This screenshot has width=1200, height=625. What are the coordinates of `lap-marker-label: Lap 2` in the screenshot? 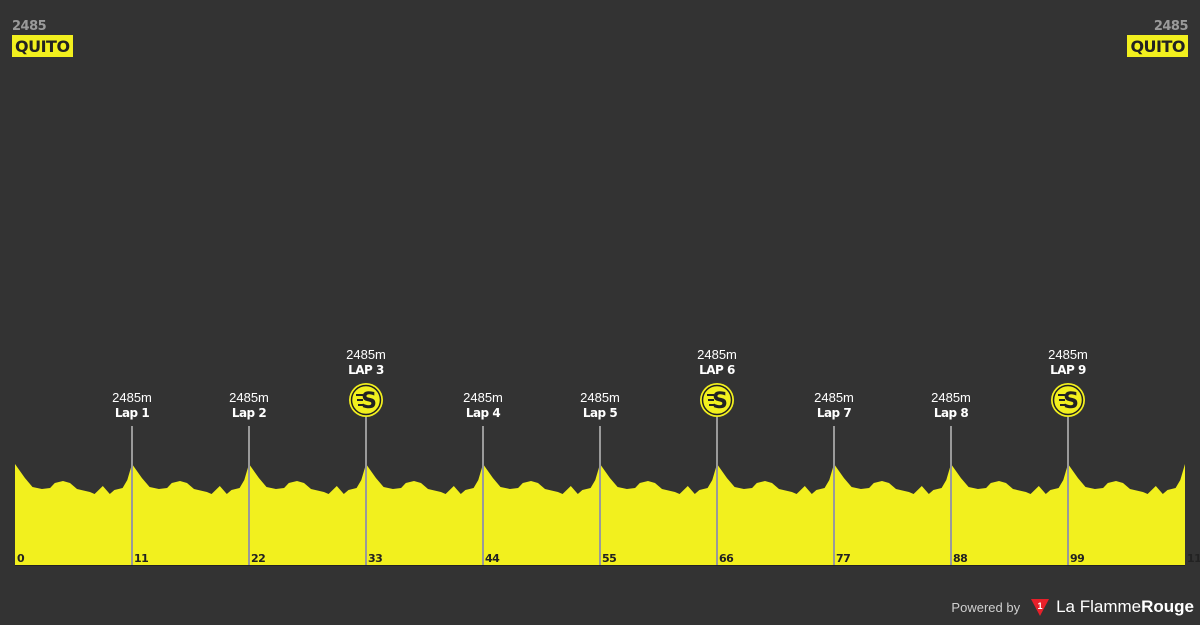 It's located at (249, 413).